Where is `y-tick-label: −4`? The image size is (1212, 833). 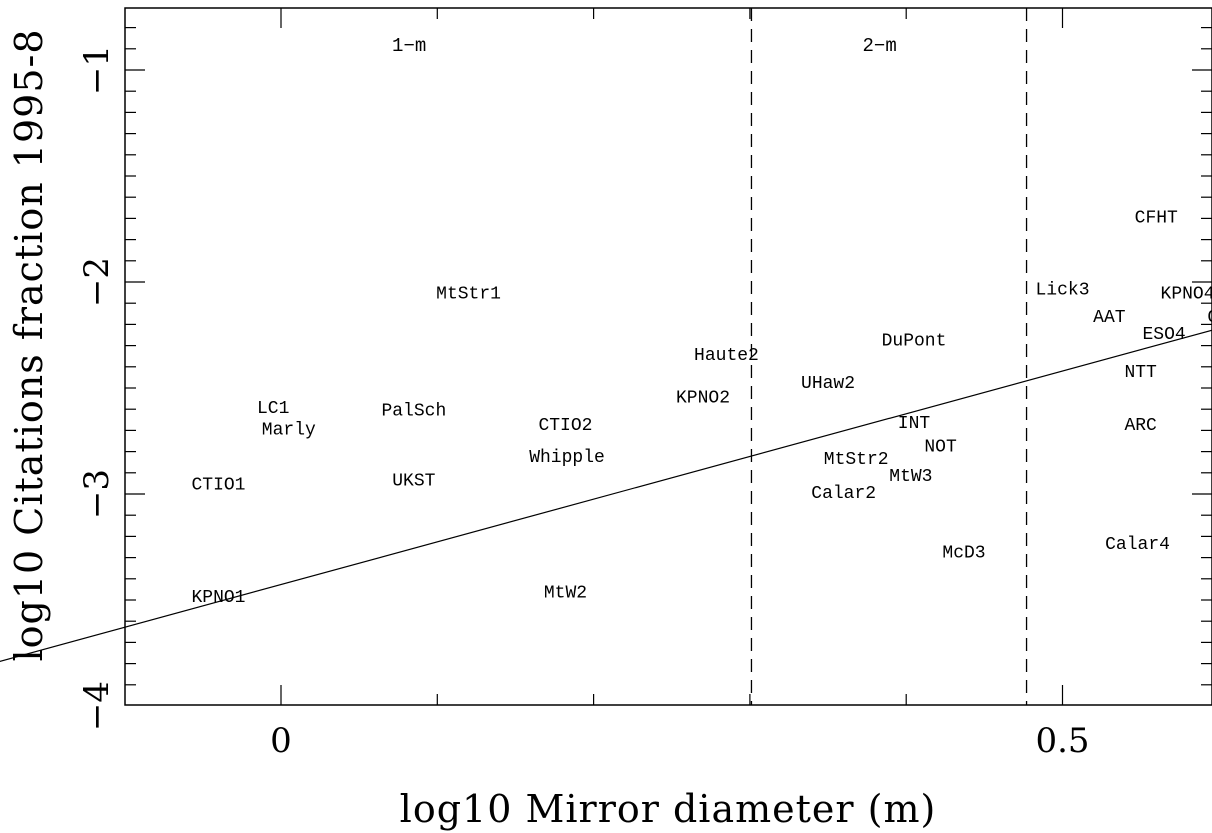
y-tick-label: −4 is located at coordinates (97, 706).